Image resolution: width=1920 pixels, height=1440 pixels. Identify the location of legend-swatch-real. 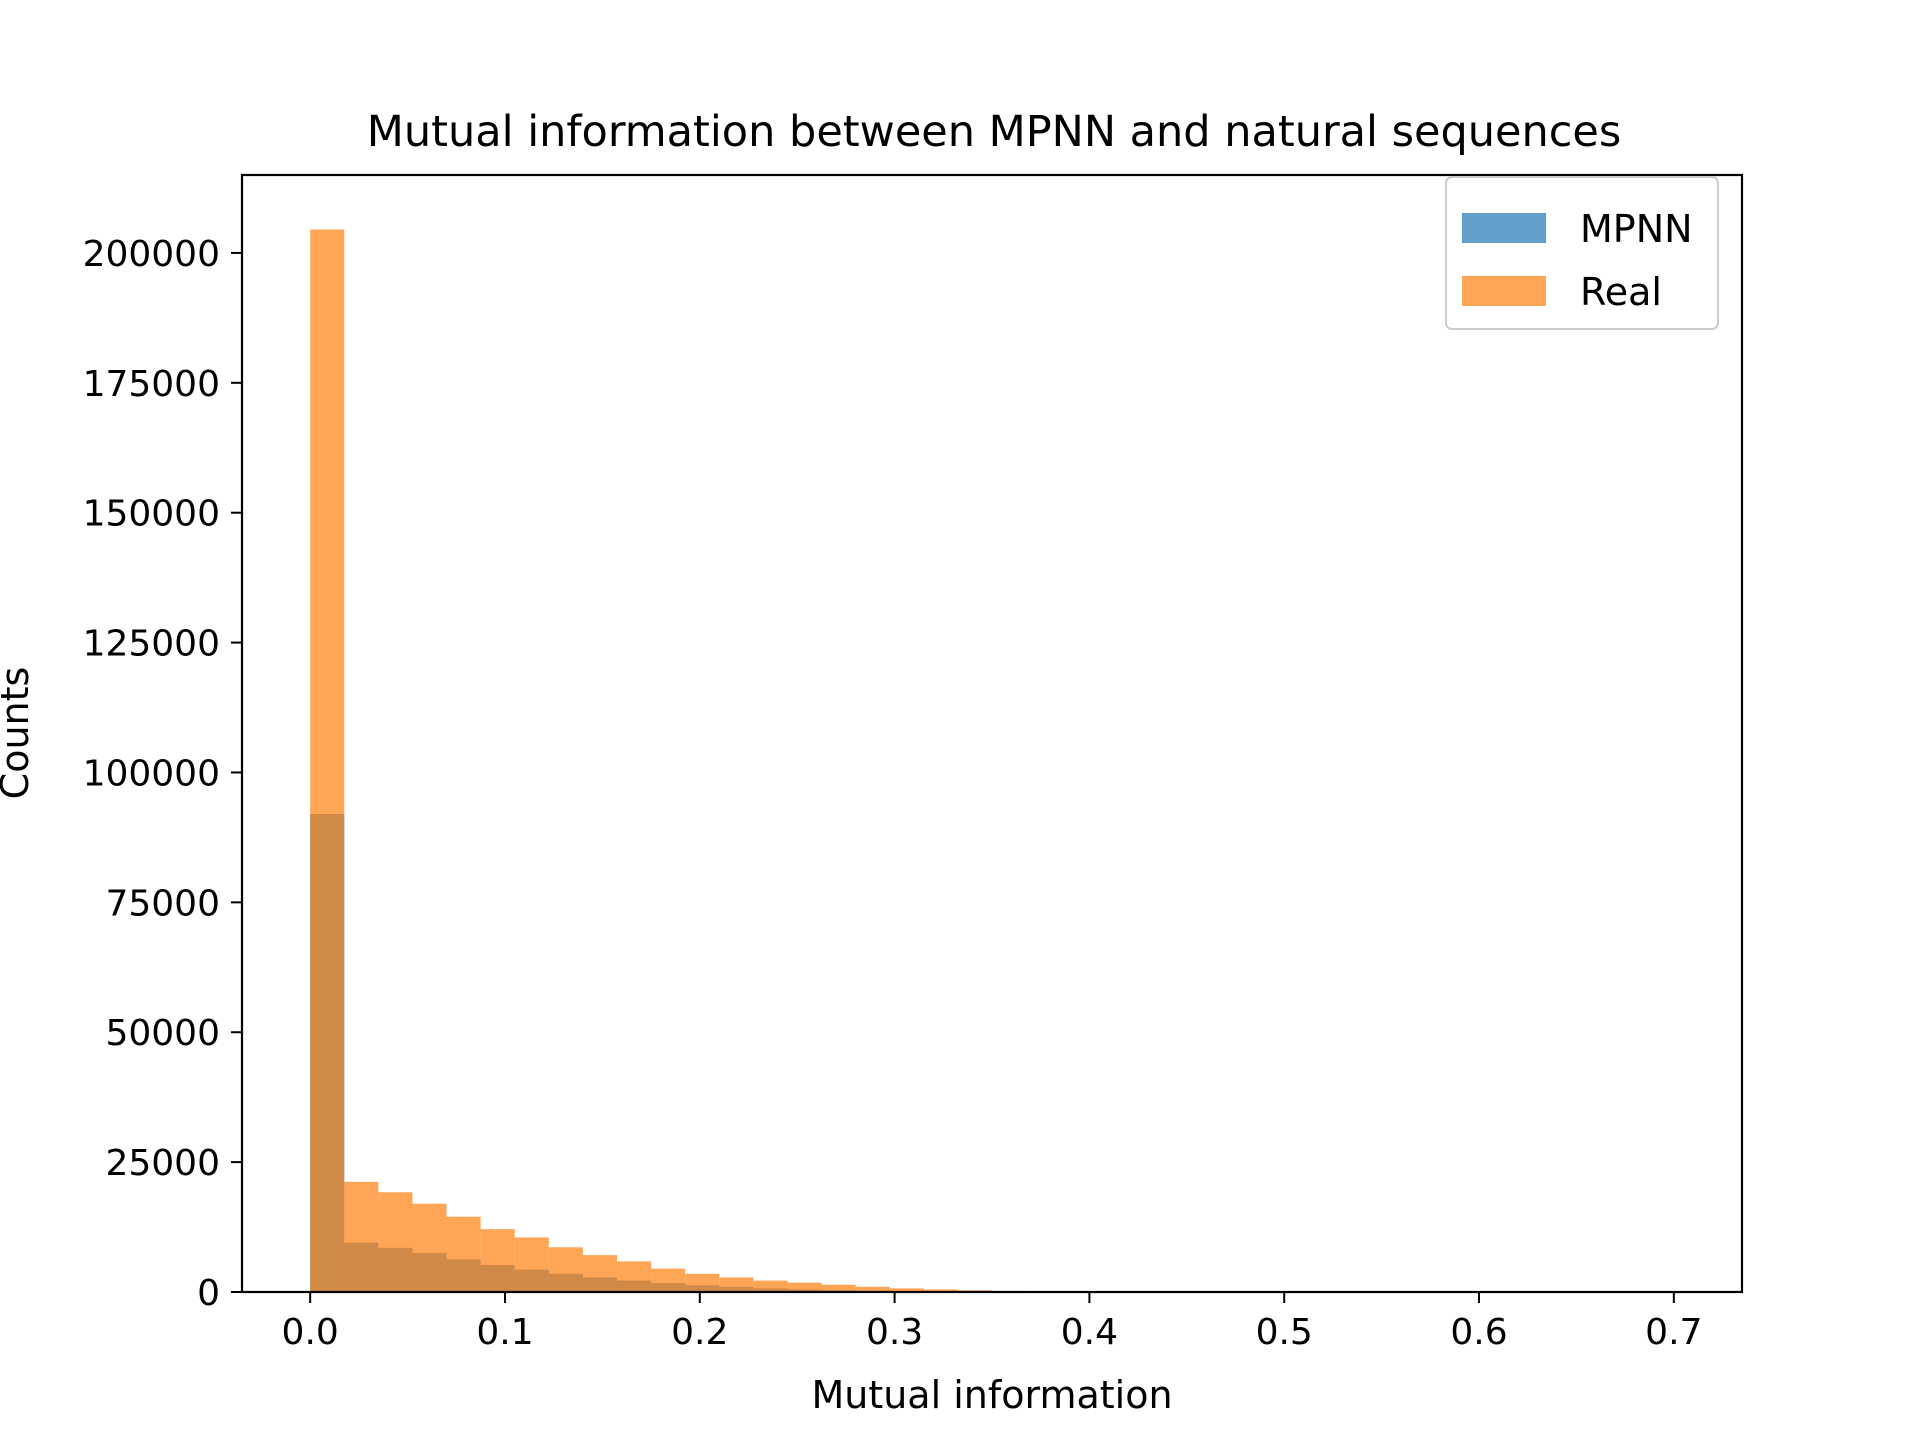
(1504, 291).